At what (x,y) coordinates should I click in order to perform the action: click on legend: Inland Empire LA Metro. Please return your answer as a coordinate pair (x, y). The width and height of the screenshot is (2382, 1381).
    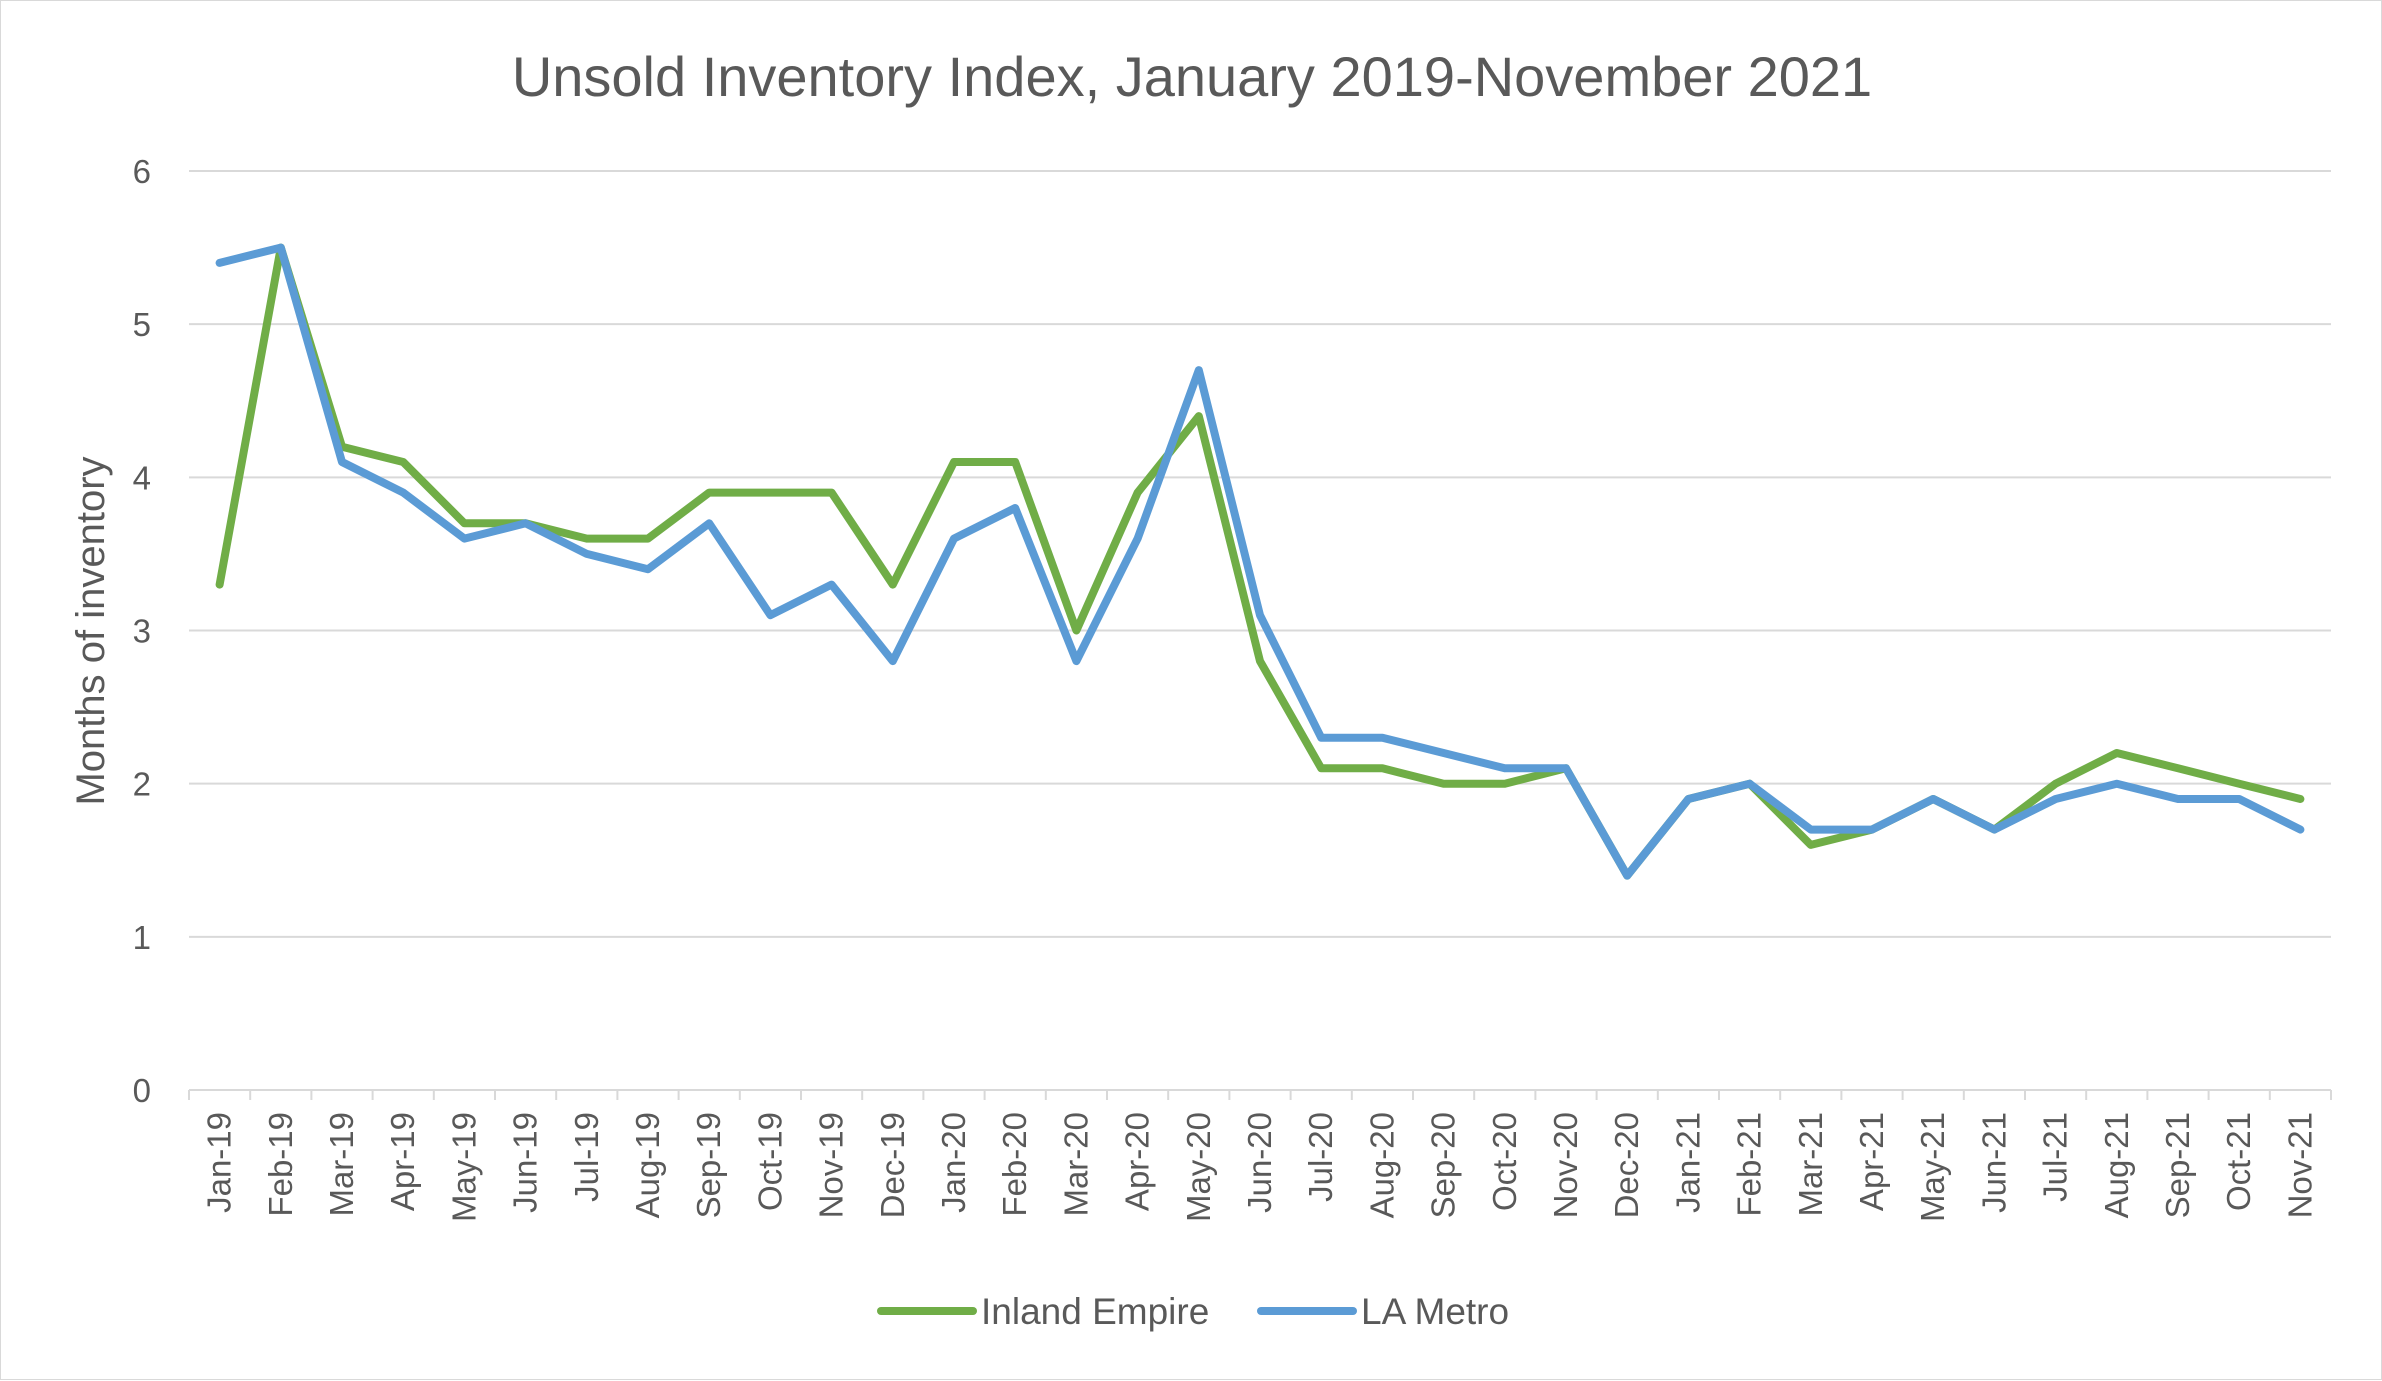
    Looking at the image, I should click on (1195, 1311).